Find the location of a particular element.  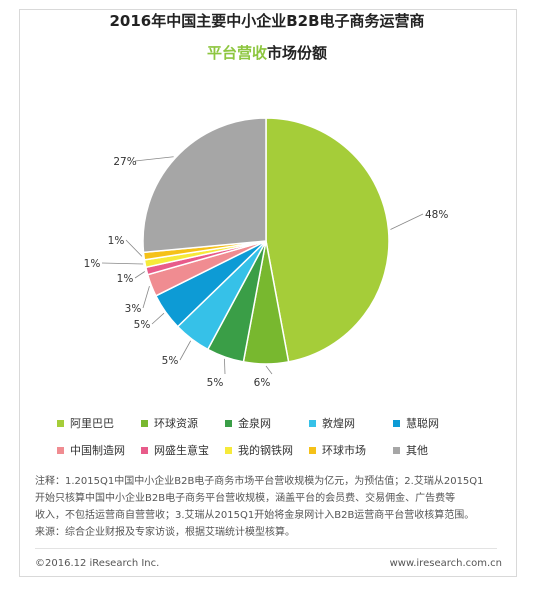

subtitle-rest: 市场份额 is located at coordinates (297, 53).